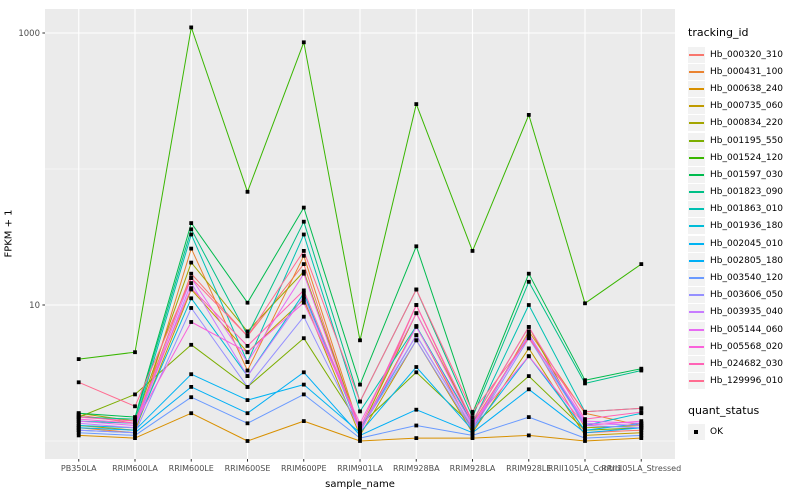 The width and height of the screenshot is (800, 500). I want to click on x-tick-label: RRIM928BA, so click(416, 468).